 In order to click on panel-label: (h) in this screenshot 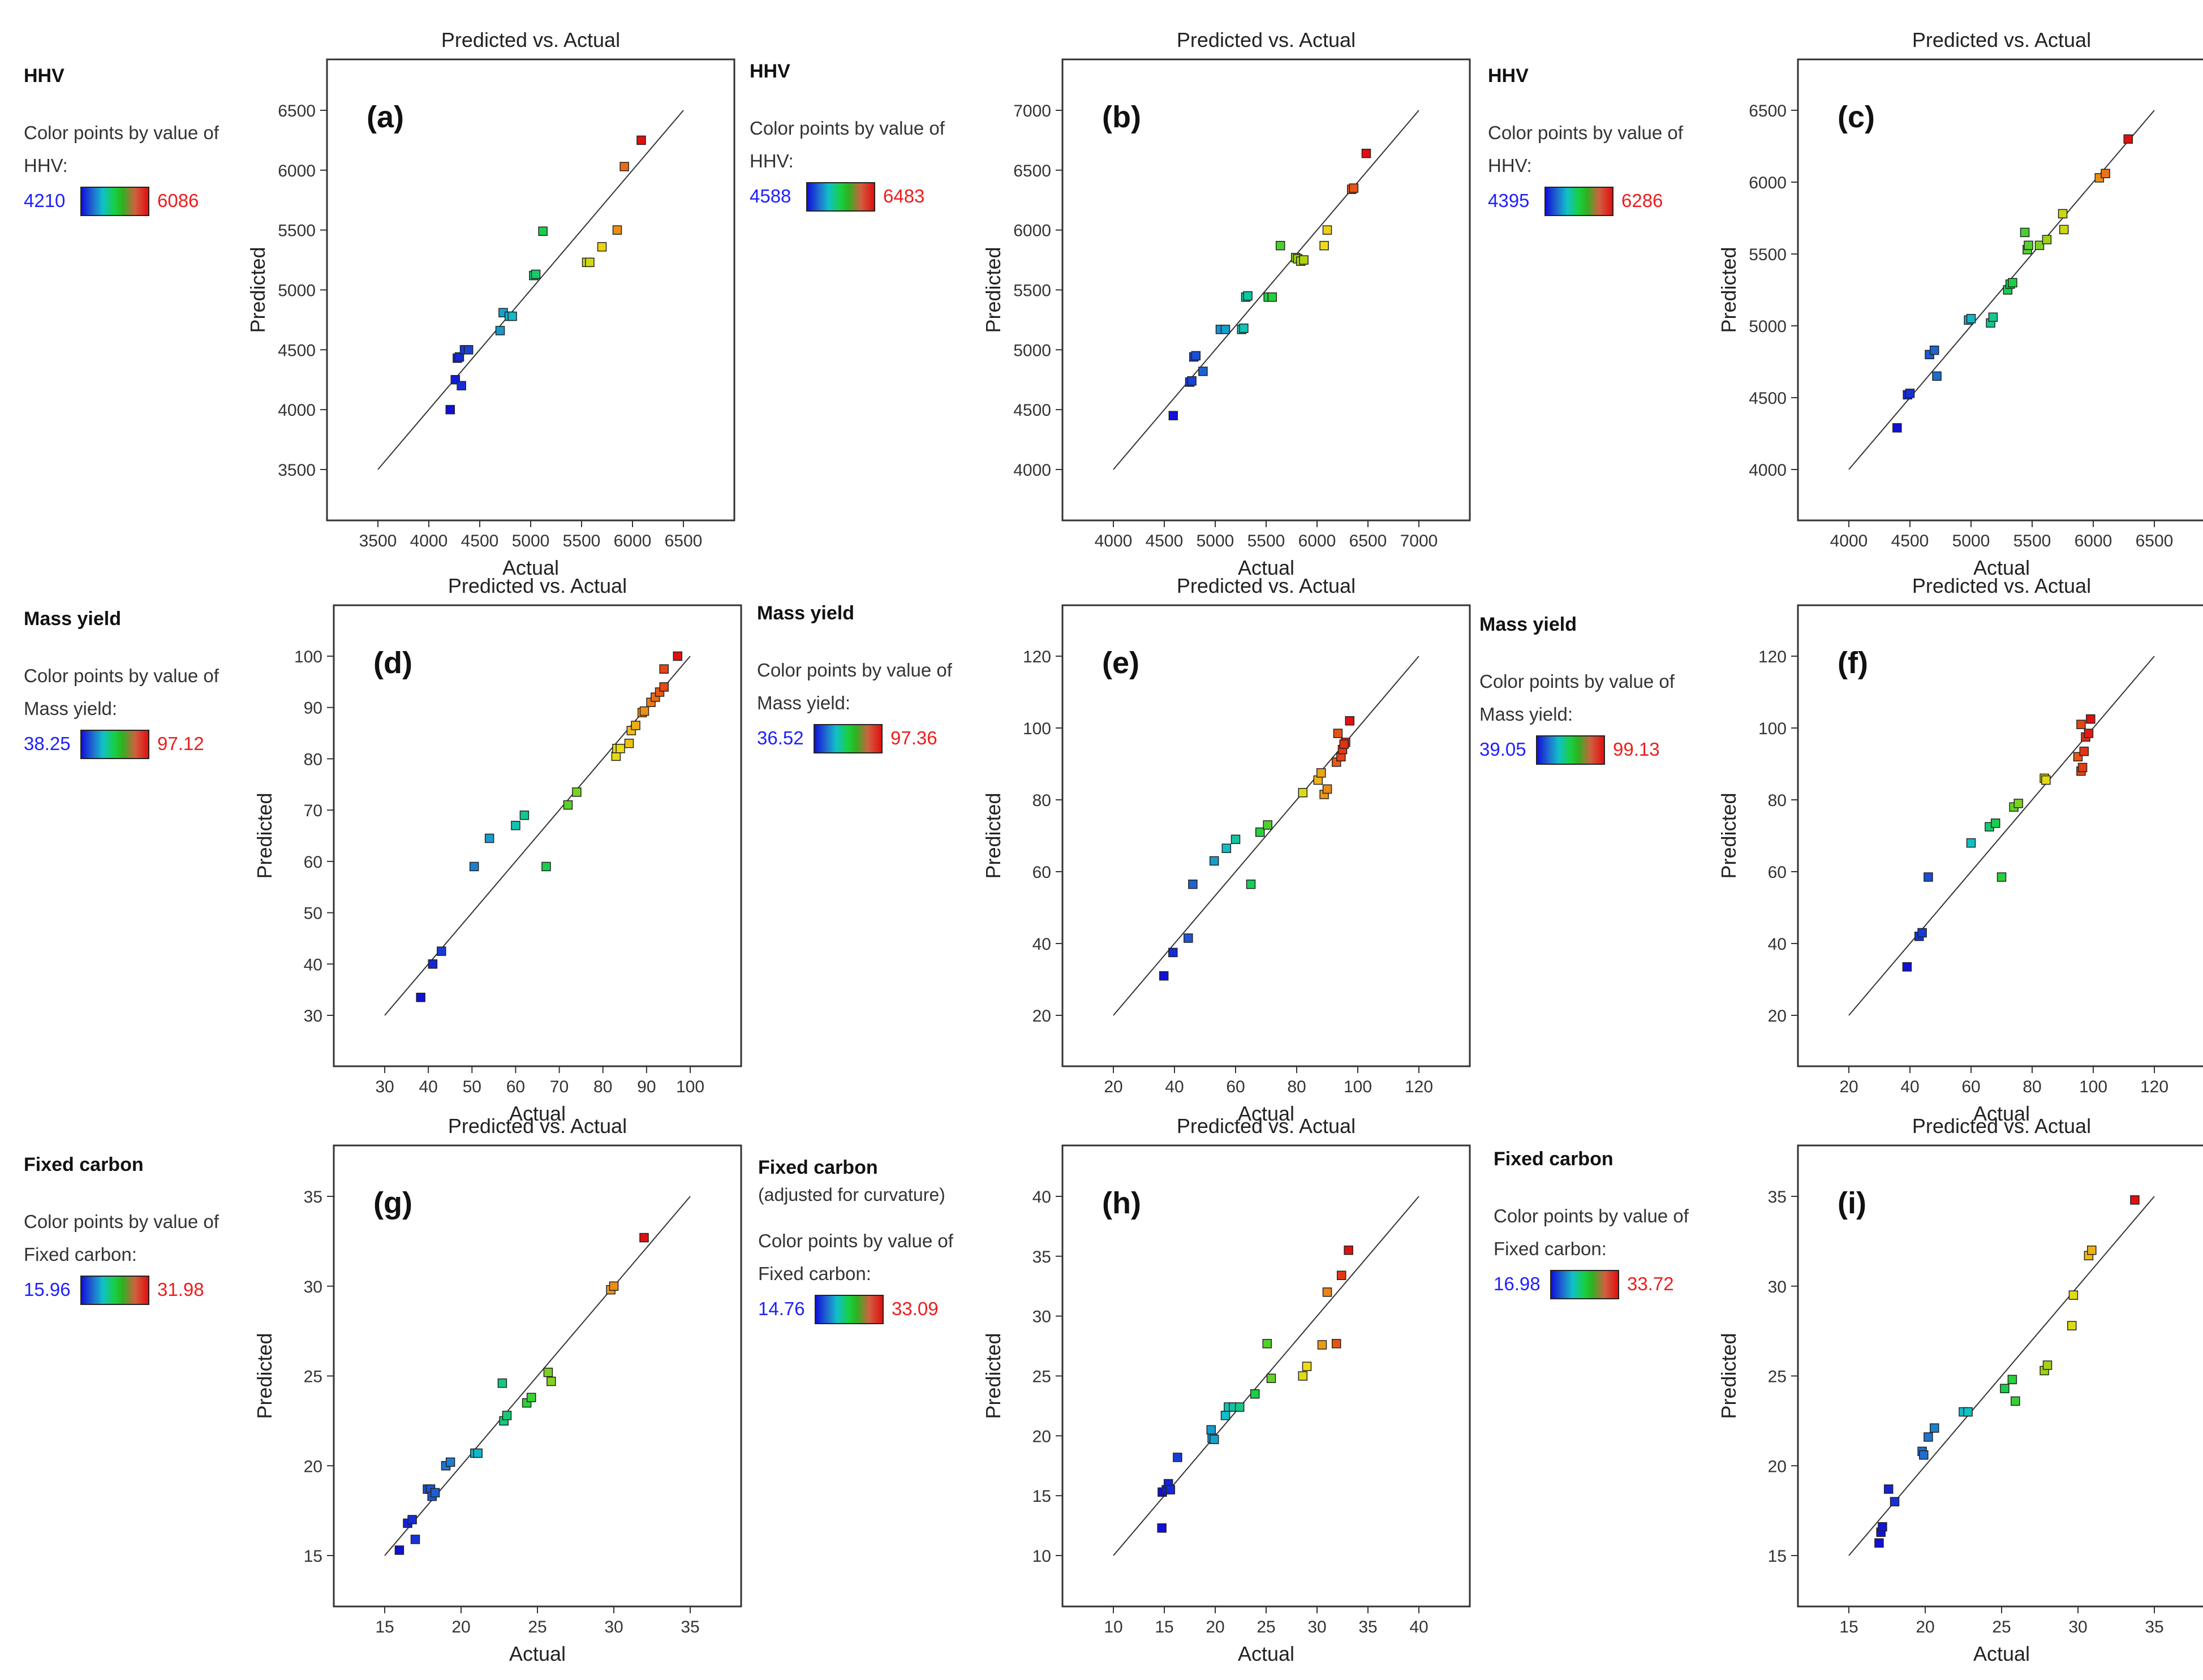, I will do `click(1121, 1203)`.